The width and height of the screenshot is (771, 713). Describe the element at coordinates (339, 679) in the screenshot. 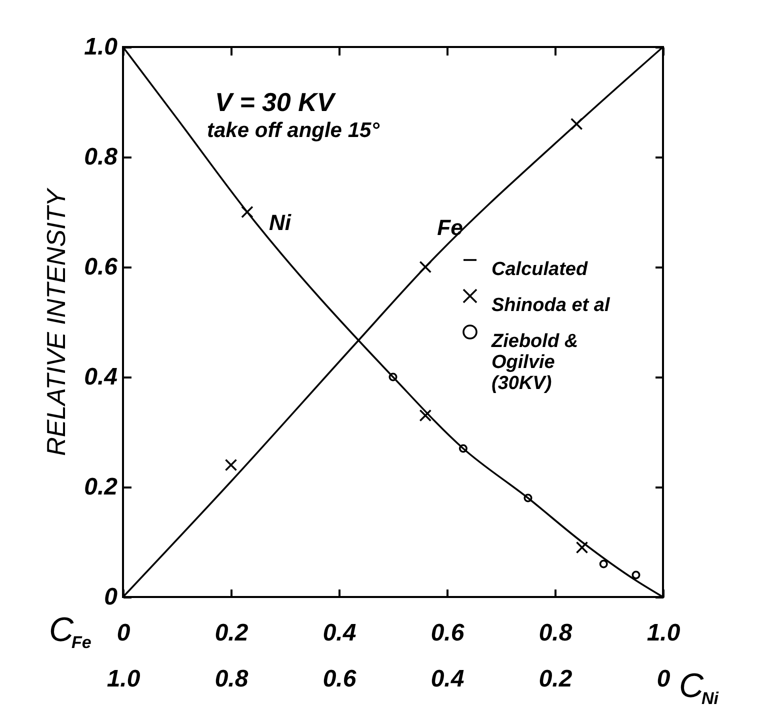

I see `x2-tick-label: 0.6` at that location.